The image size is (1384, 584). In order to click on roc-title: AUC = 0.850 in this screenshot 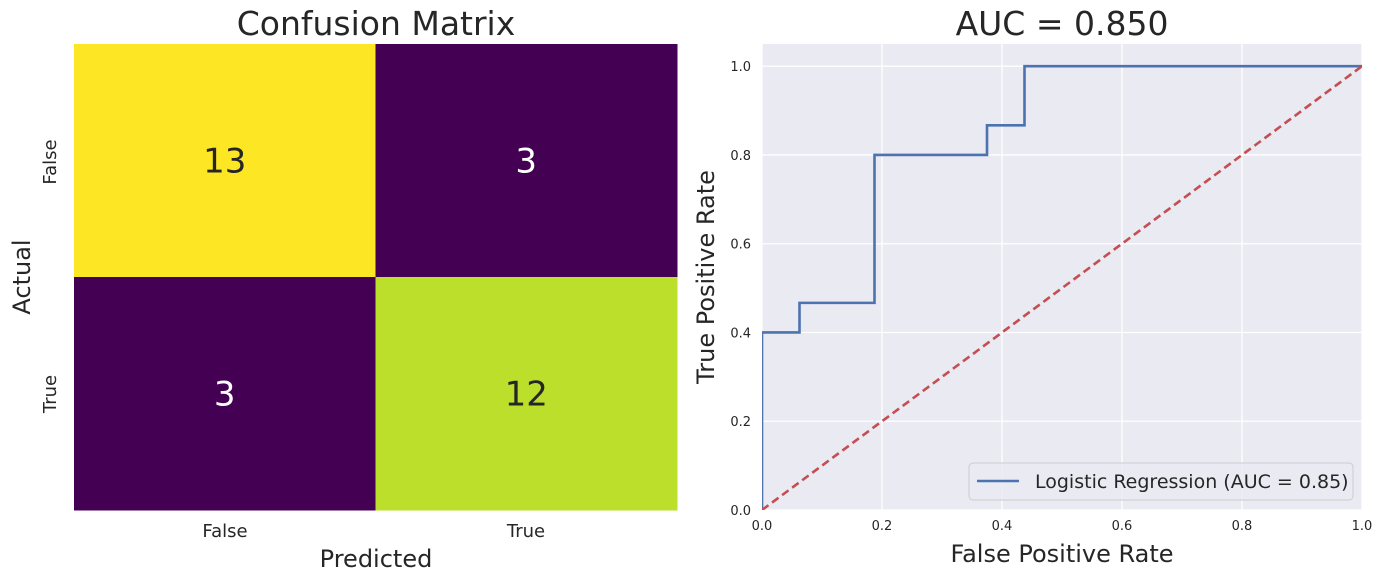, I will do `click(1062, 23)`.